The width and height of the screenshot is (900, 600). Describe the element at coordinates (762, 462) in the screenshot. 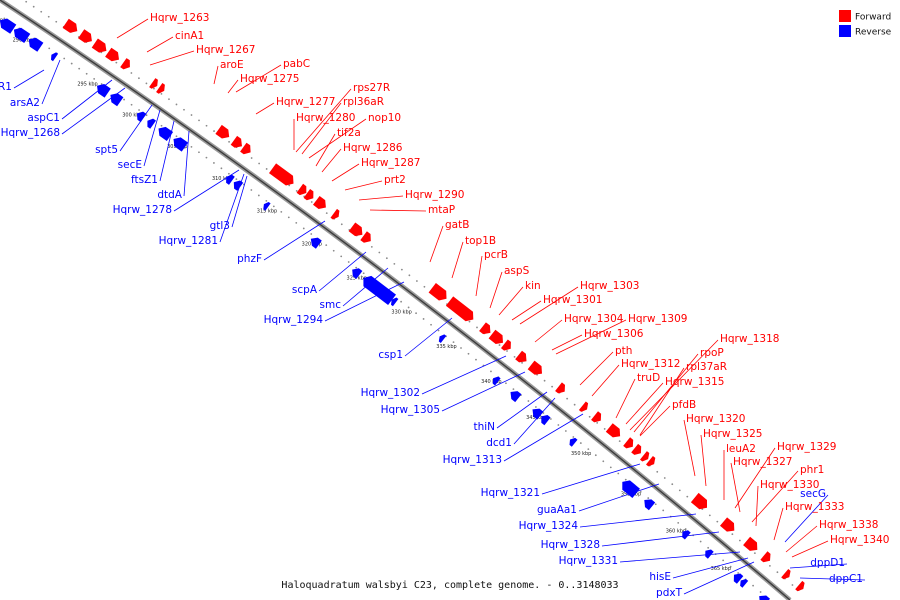

I see `gene-label-hqrw-1327: Hqrw_1327` at that location.